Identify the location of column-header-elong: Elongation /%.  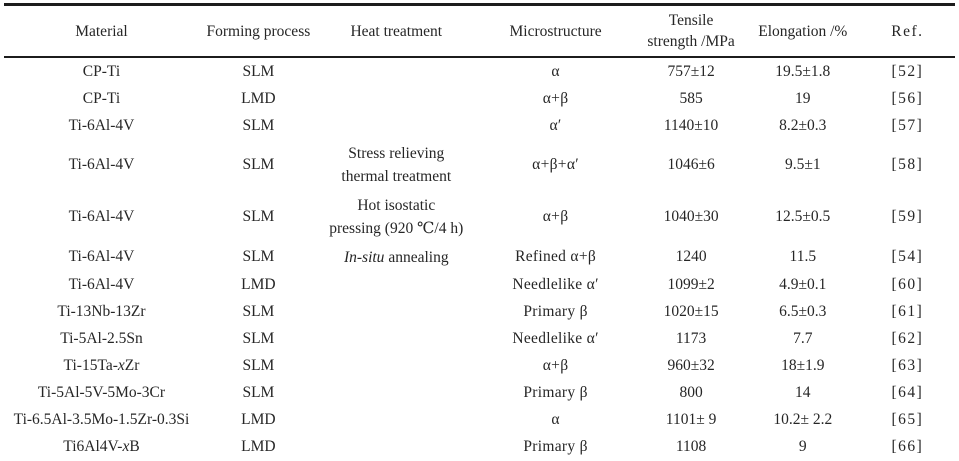
(803, 31).